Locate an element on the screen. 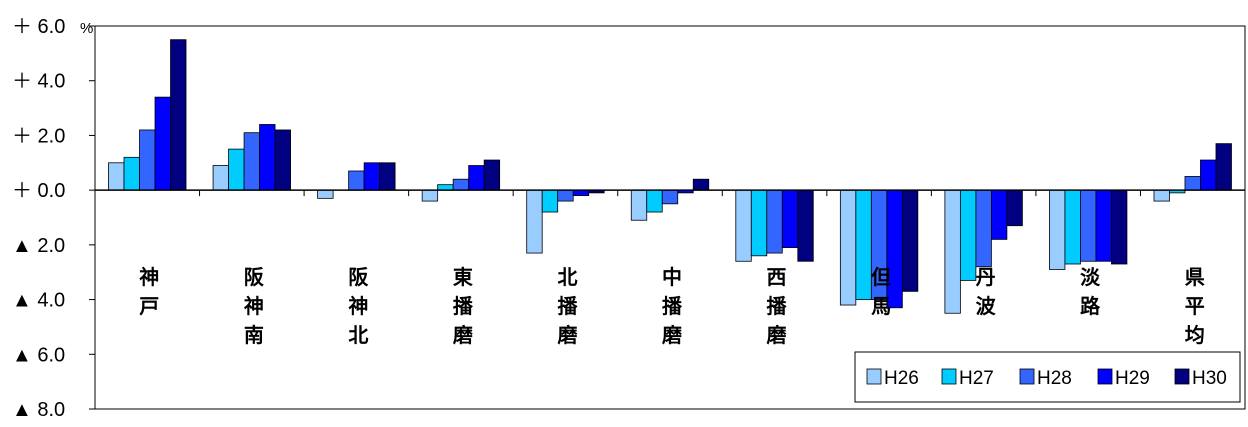 The height and width of the screenshot is (427, 1248). legend: H26 H27 H28 H29 H30 is located at coordinates (1047, 377).